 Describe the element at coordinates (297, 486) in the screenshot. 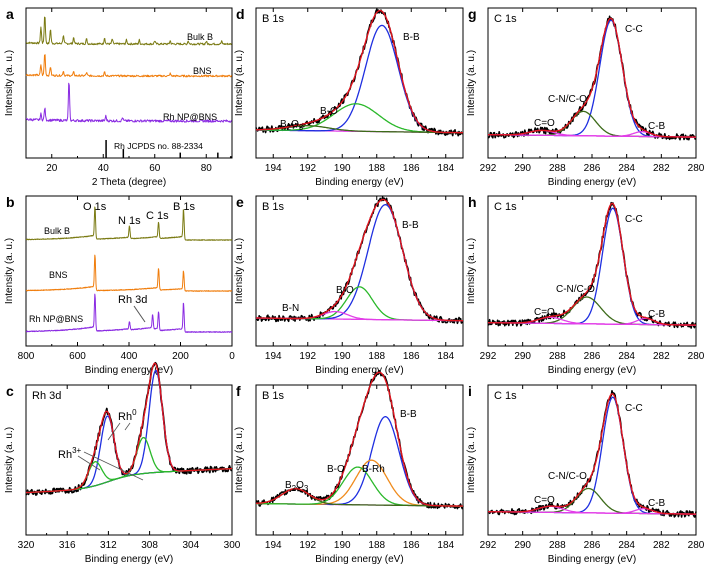

I see `label-b2o3: B2O3` at that location.